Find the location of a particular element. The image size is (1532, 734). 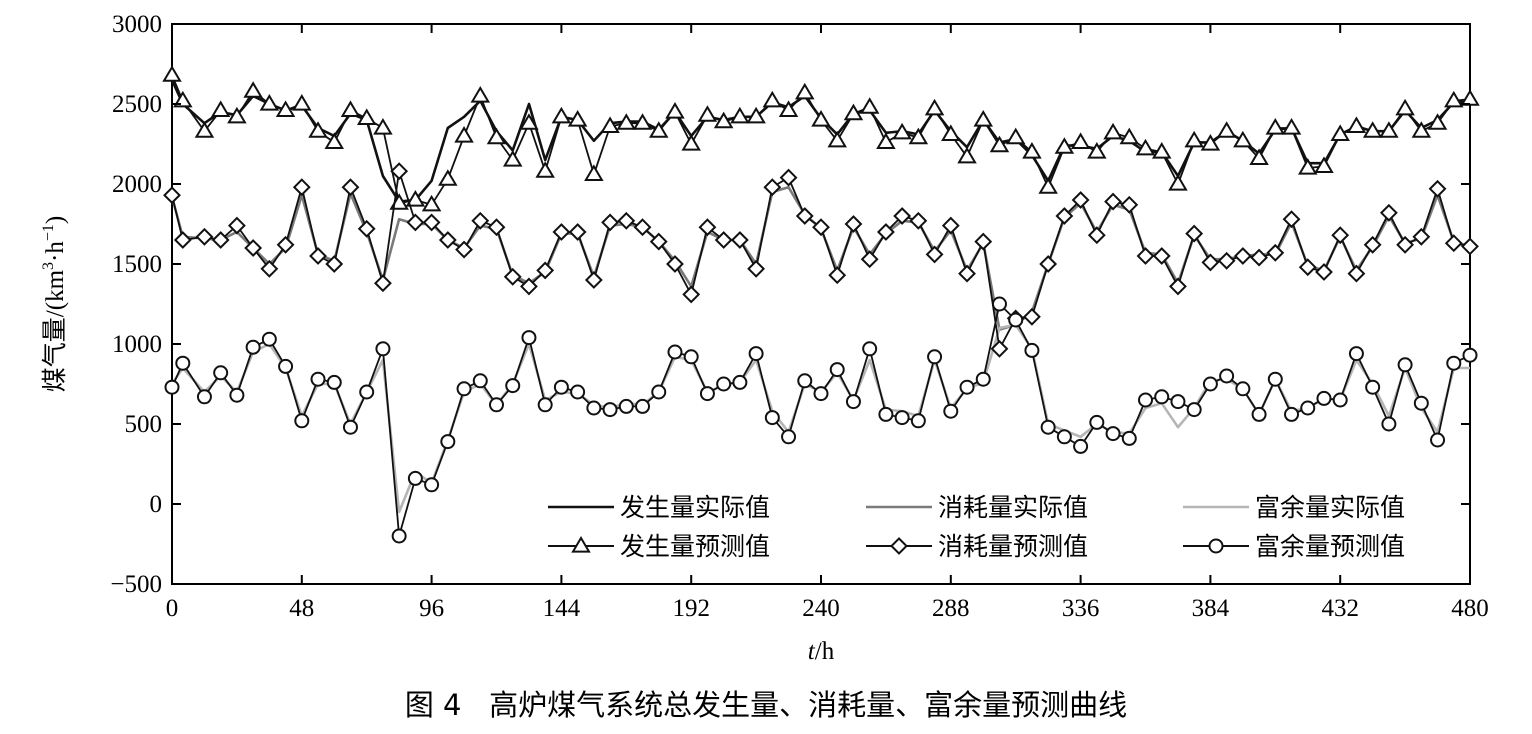

legend-label-4: 消耗量预测值 is located at coordinates (1013, 546).